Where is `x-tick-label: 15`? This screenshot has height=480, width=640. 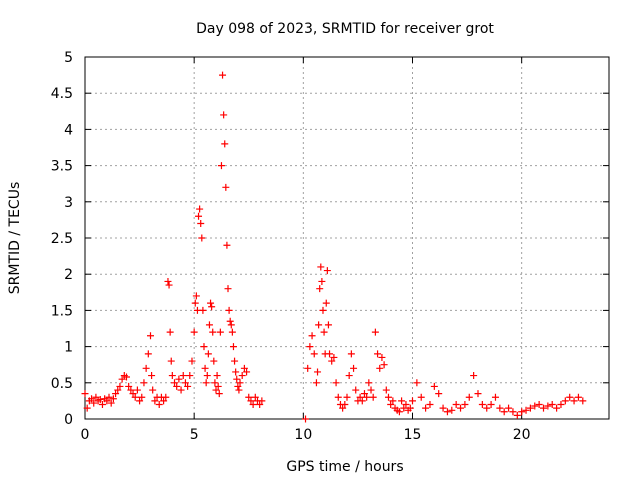 x-tick-label: 15 is located at coordinates (413, 435).